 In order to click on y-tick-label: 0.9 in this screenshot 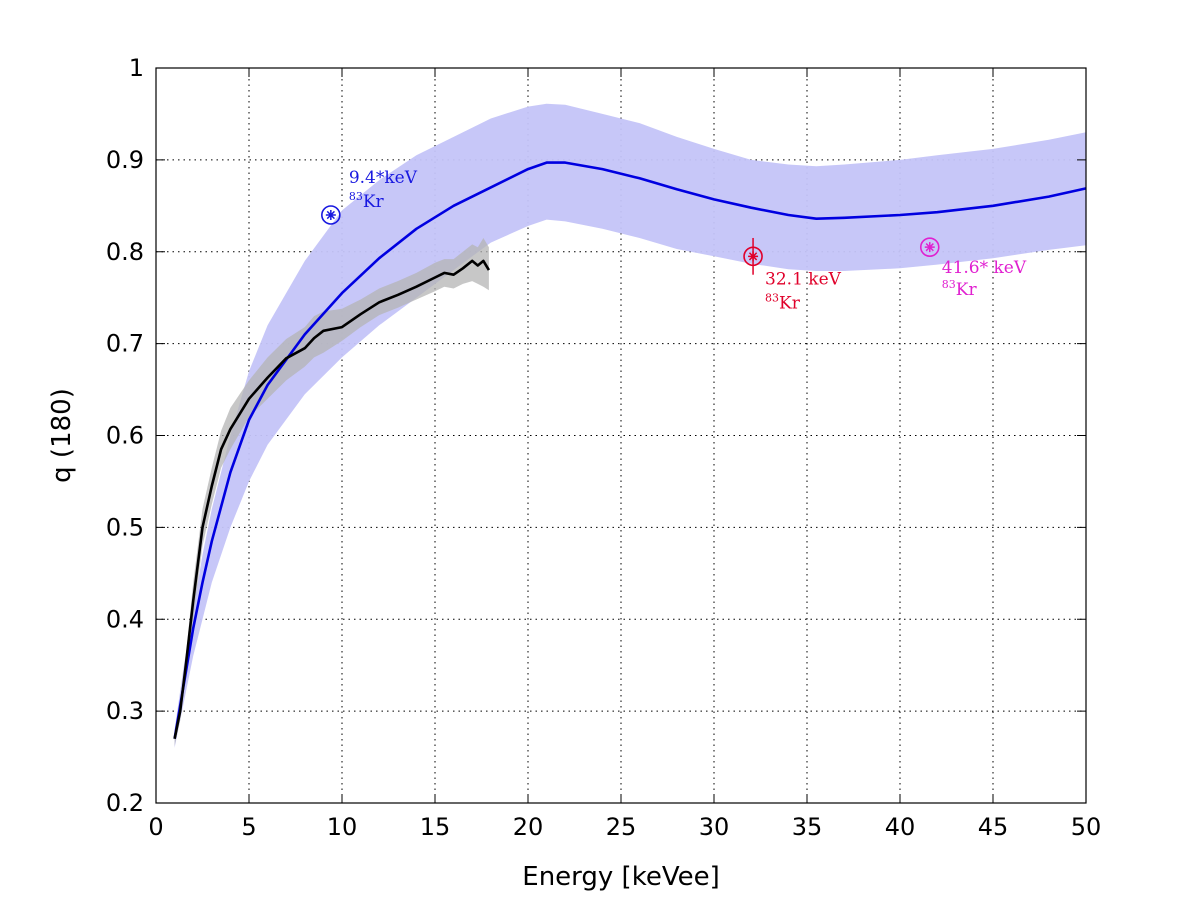, I will do `click(125, 160)`.